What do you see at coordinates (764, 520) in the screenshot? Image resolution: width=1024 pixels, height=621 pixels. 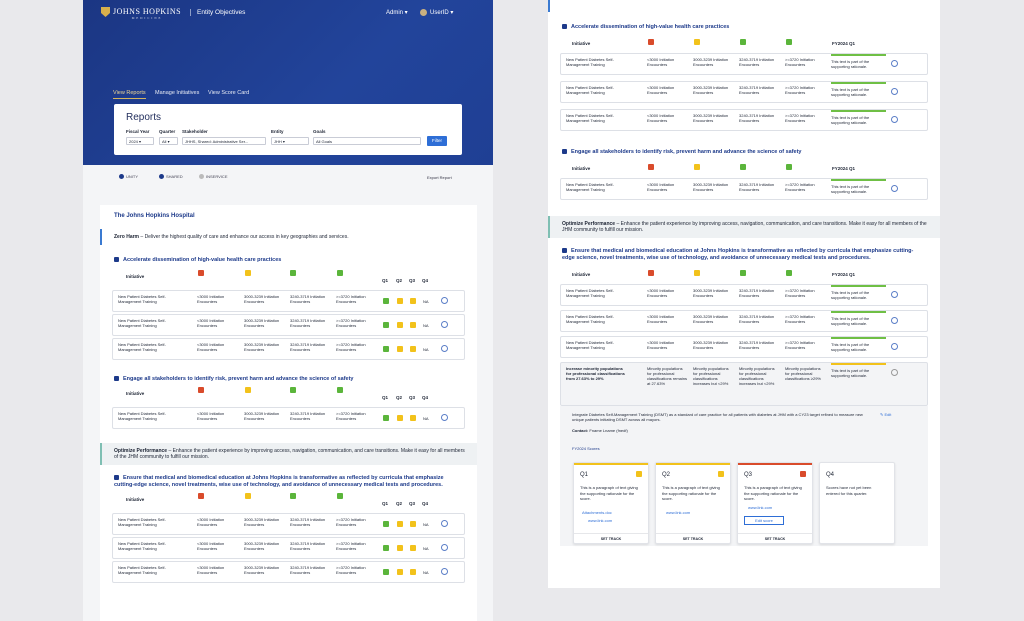 I see `edit-score-button: Edit score` at bounding box center [764, 520].